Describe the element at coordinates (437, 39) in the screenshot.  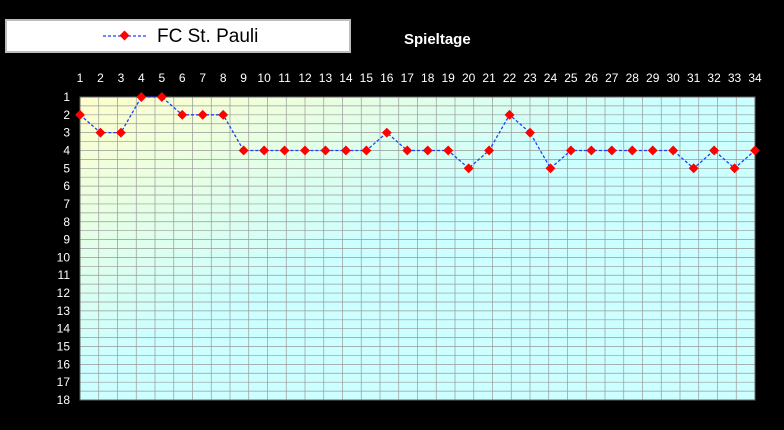
I see `chart-title: Spieltage` at that location.